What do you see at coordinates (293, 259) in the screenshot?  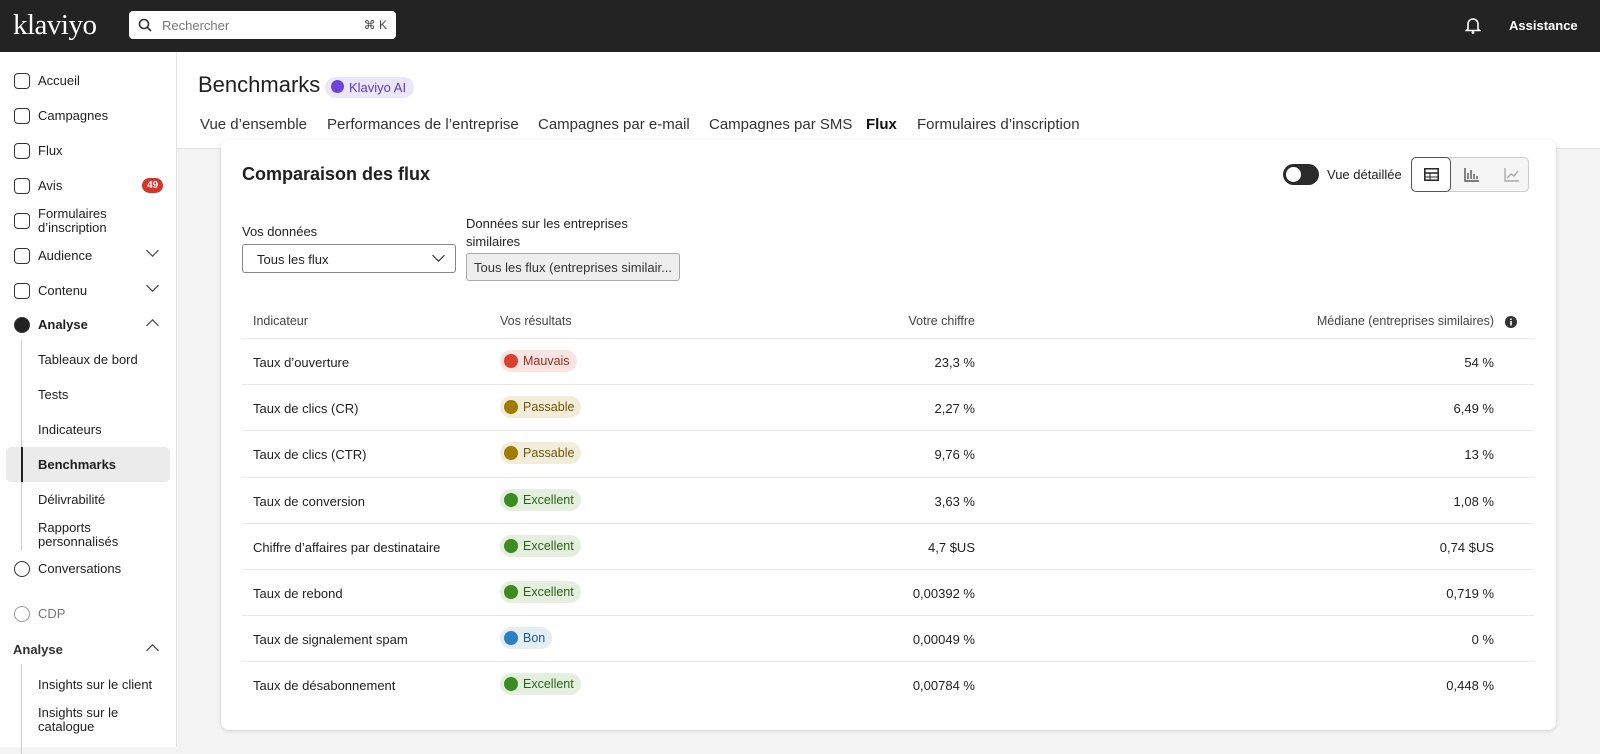 I see `select-value: Tous les flux` at bounding box center [293, 259].